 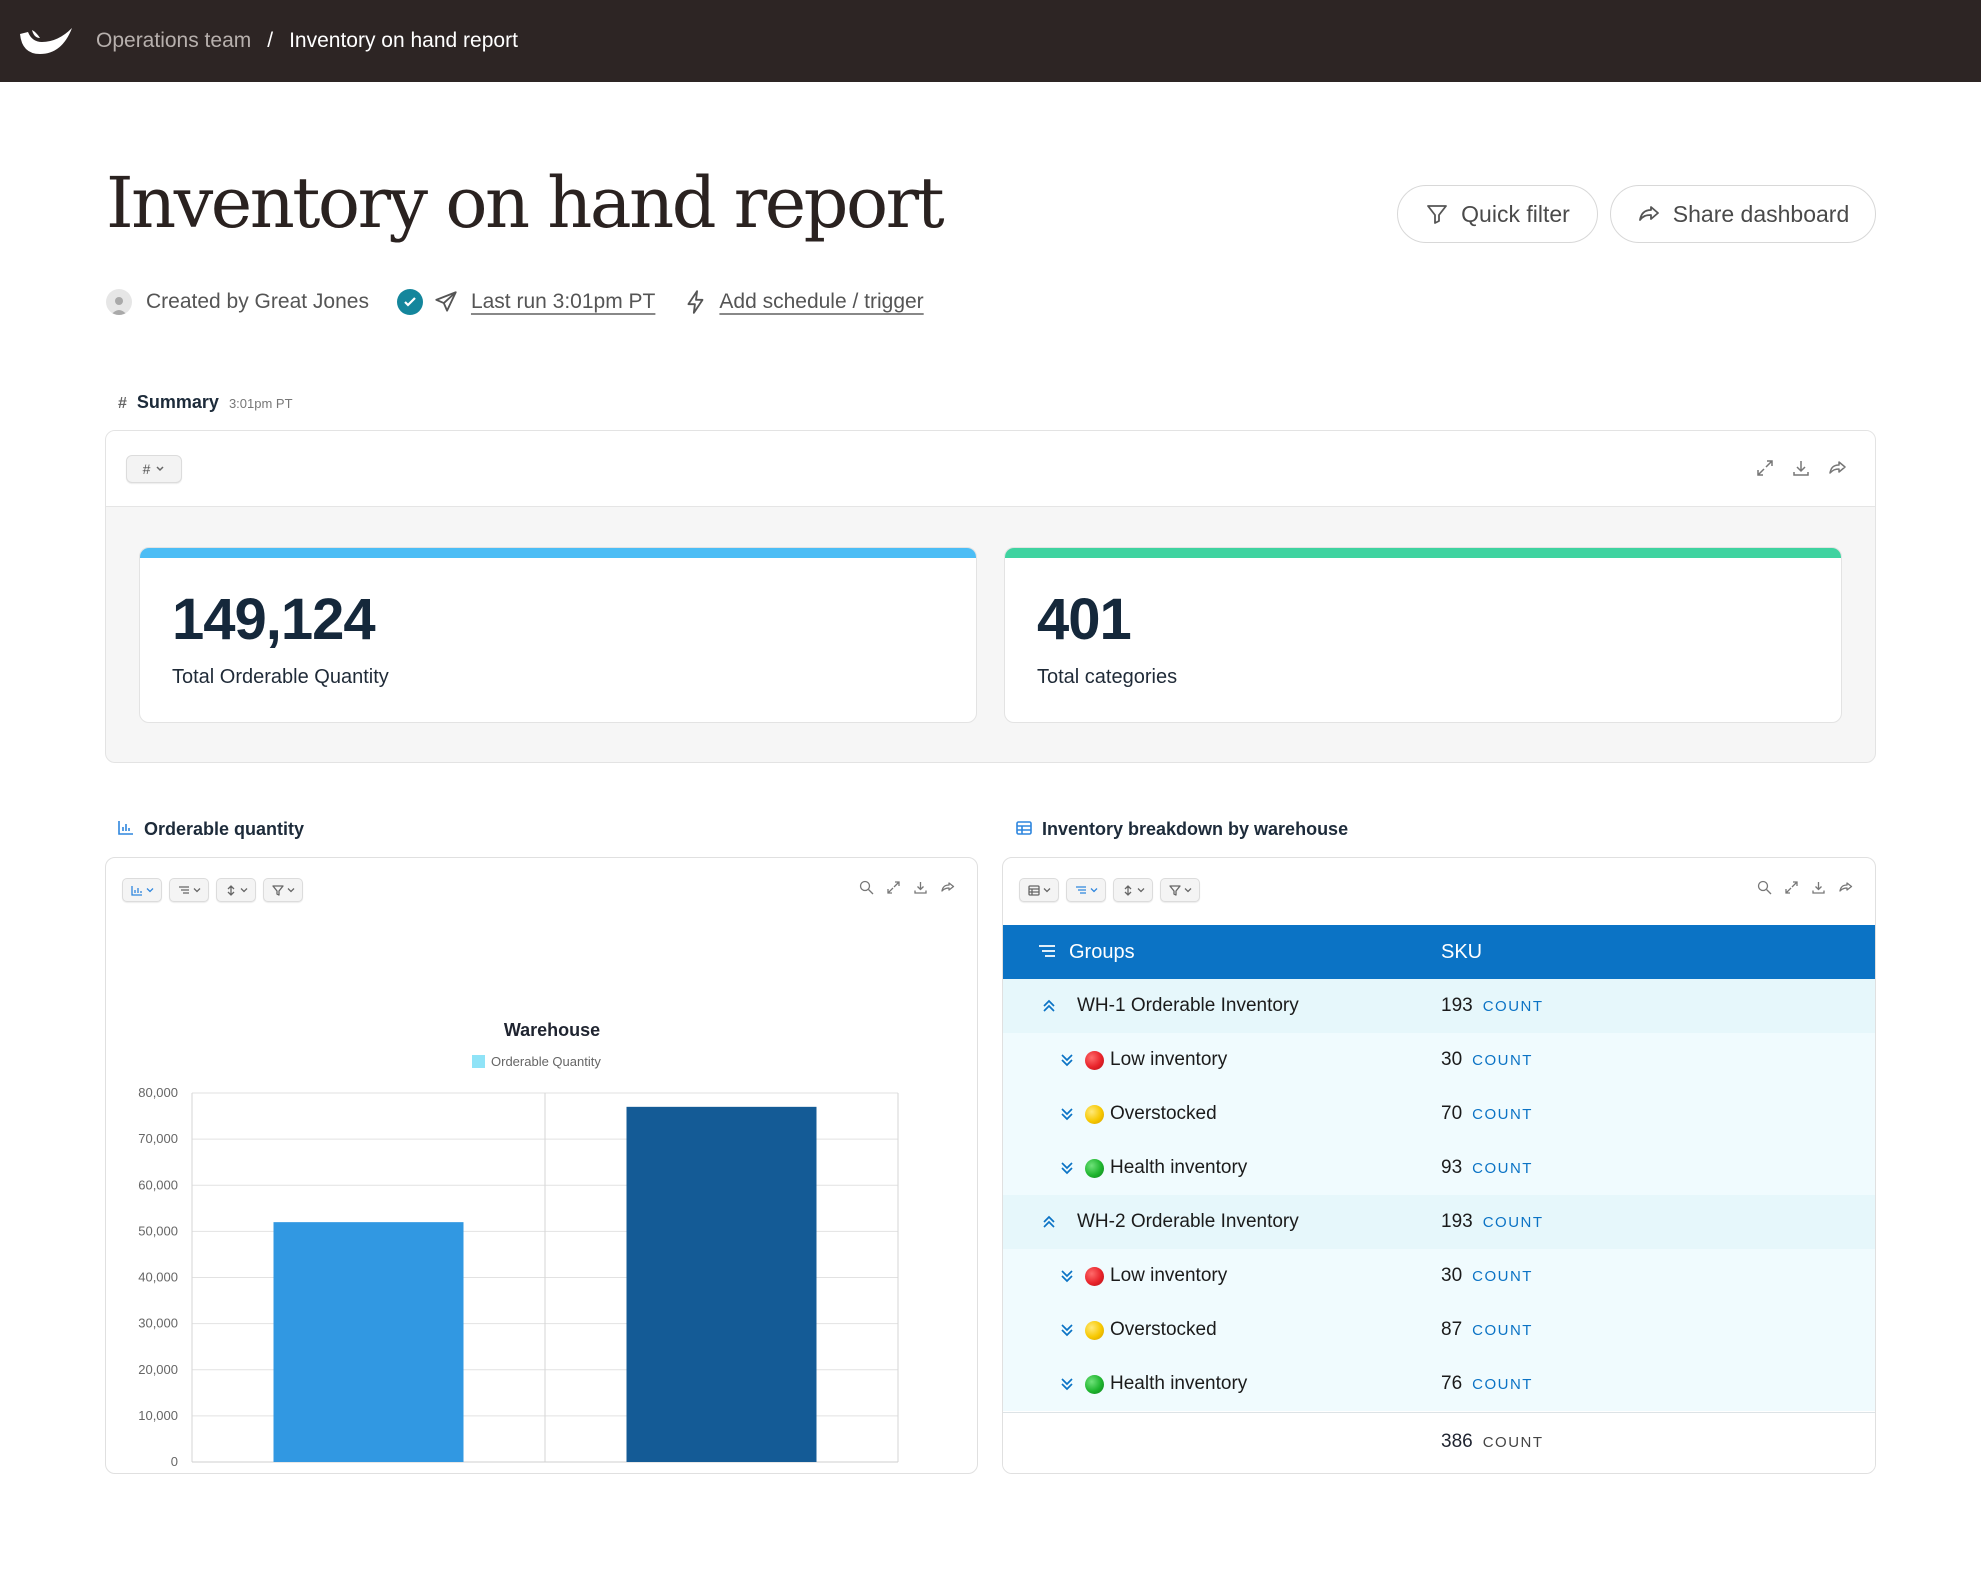 What do you see at coordinates (1102, 951) in the screenshot?
I see `groups-column-header: Groups` at bounding box center [1102, 951].